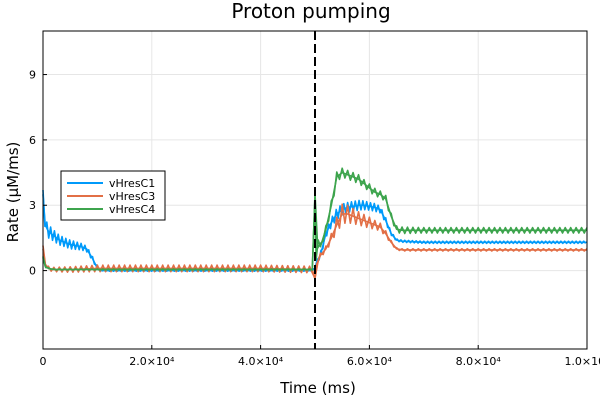 This screenshot has height=400, width=600. I want to click on x-axis-label: Time (ms), so click(317, 388).